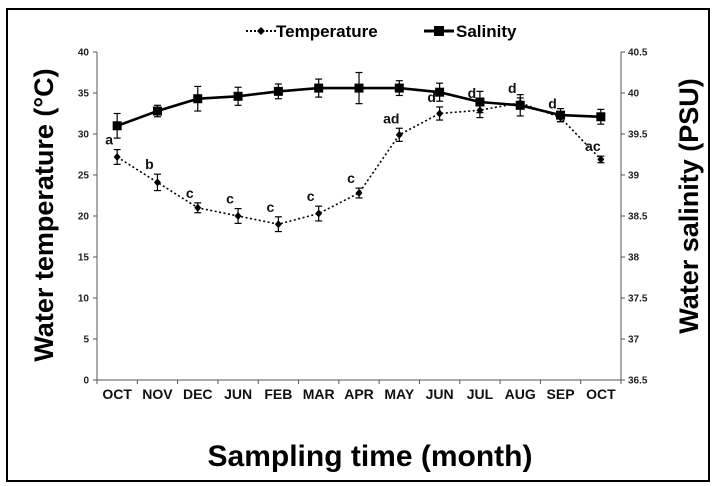 This screenshot has height=486, width=718. I want to click on y-tick-label: 20, so click(84, 217).